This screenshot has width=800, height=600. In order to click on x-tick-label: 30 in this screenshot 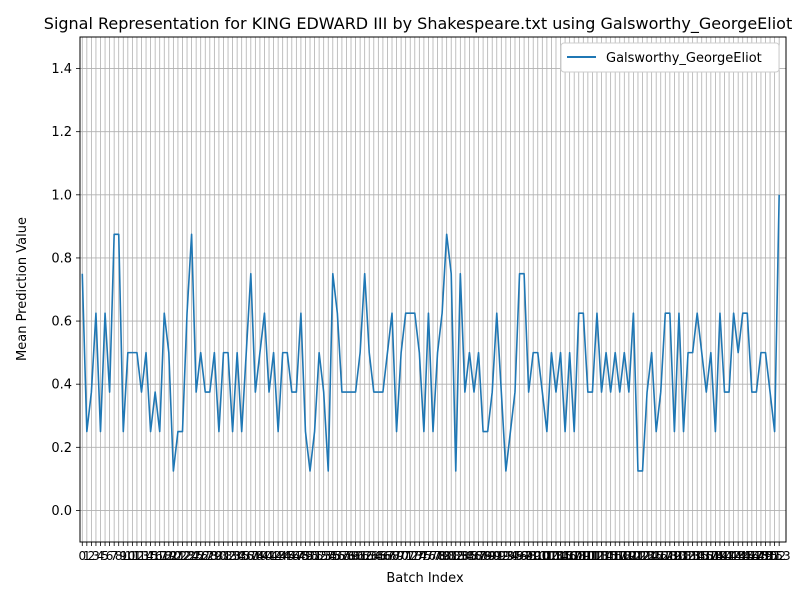, I will do `click(218, 556)`.